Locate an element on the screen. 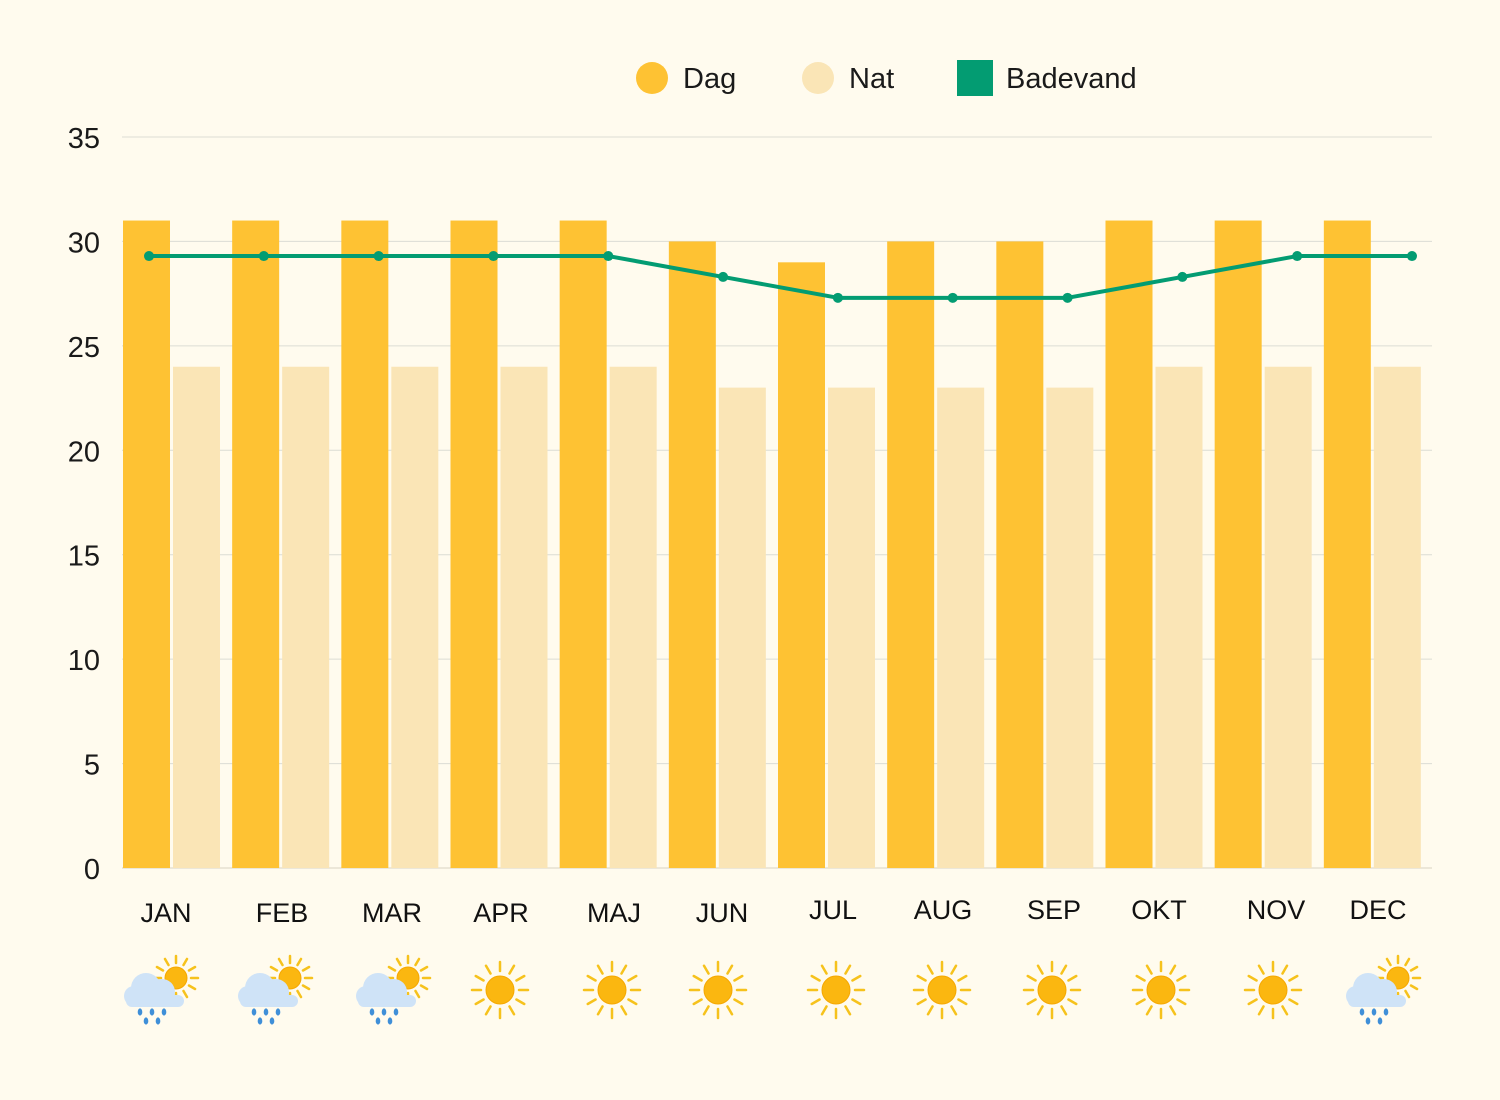 Image resolution: width=1500 pixels, height=1100 pixels. y-tick-label: 20 is located at coordinates (84, 452).